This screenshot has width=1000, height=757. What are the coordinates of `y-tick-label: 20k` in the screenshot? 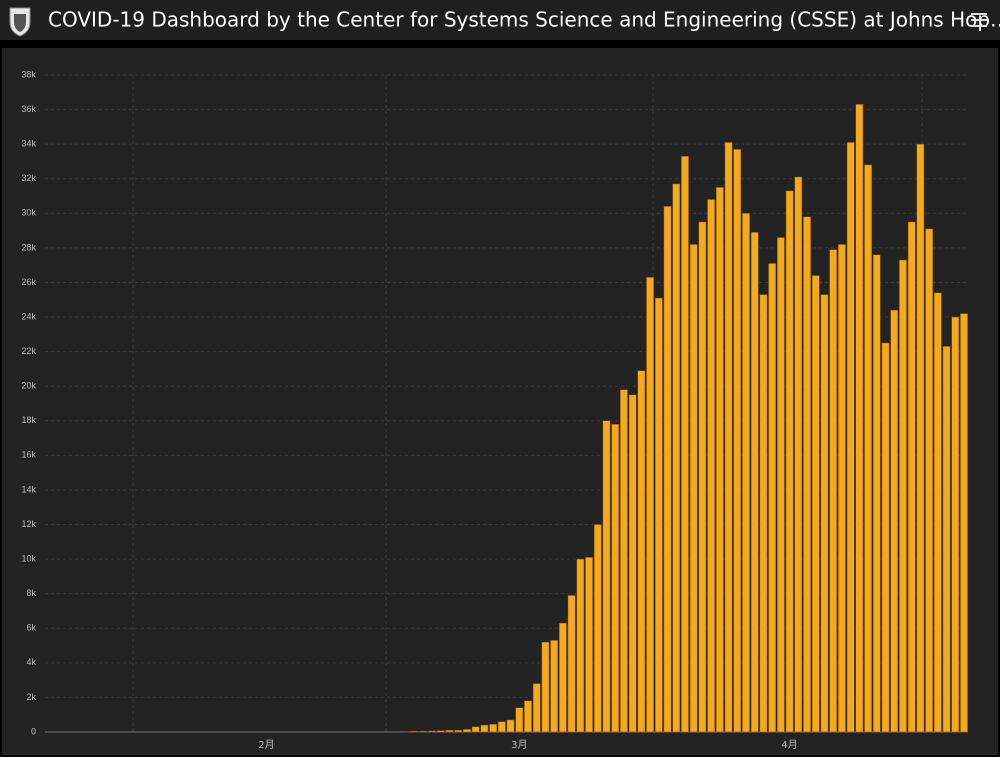 It's located at (28, 386).